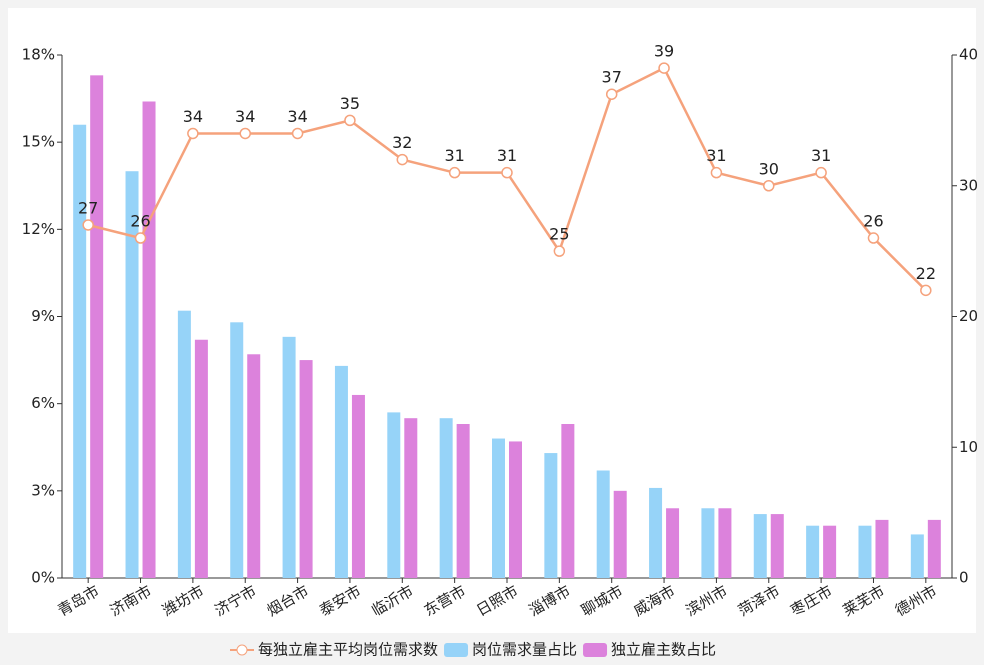 This screenshot has width=984, height=665. I want to click on data-label: 30, so click(769, 168).